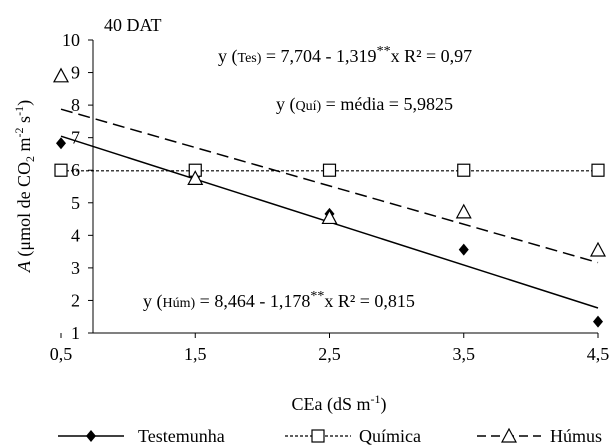 This screenshot has height=445, width=616. What do you see at coordinates (195, 354) in the screenshot?
I see `x-tick-label: 1,5` at bounding box center [195, 354].